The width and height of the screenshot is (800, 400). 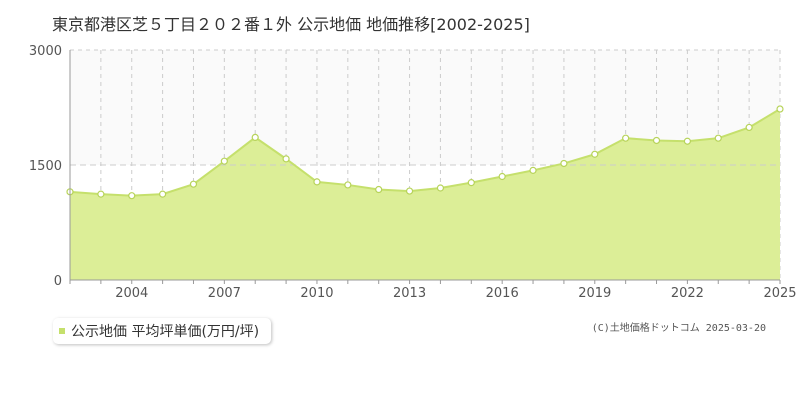 What do you see at coordinates (291, 24) in the screenshot?
I see `chart-title: 東京都港区芝５丁目２０２番１外 公示地価 地価推移[2002-2025]` at bounding box center [291, 24].